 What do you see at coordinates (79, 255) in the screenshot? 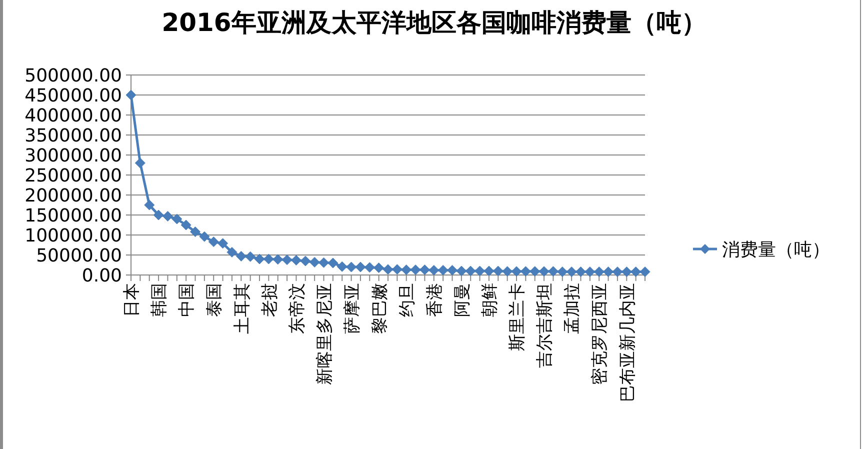
I see `y-tick-label: 50000.00` at bounding box center [79, 255].